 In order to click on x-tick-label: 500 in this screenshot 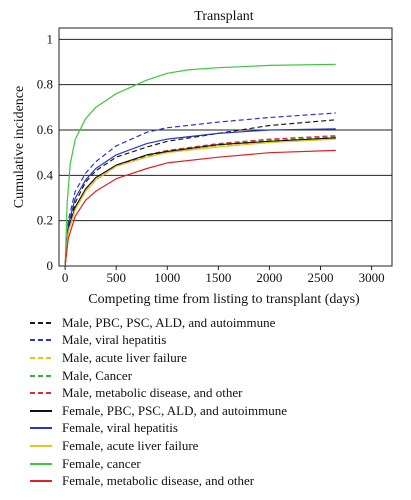, I will do `click(116, 277)`.